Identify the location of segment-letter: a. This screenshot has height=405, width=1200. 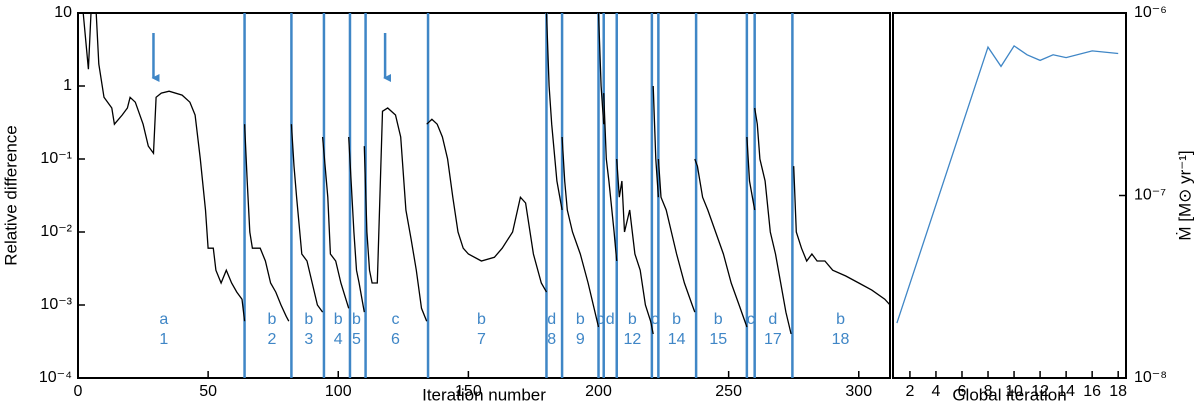
(163, 319).